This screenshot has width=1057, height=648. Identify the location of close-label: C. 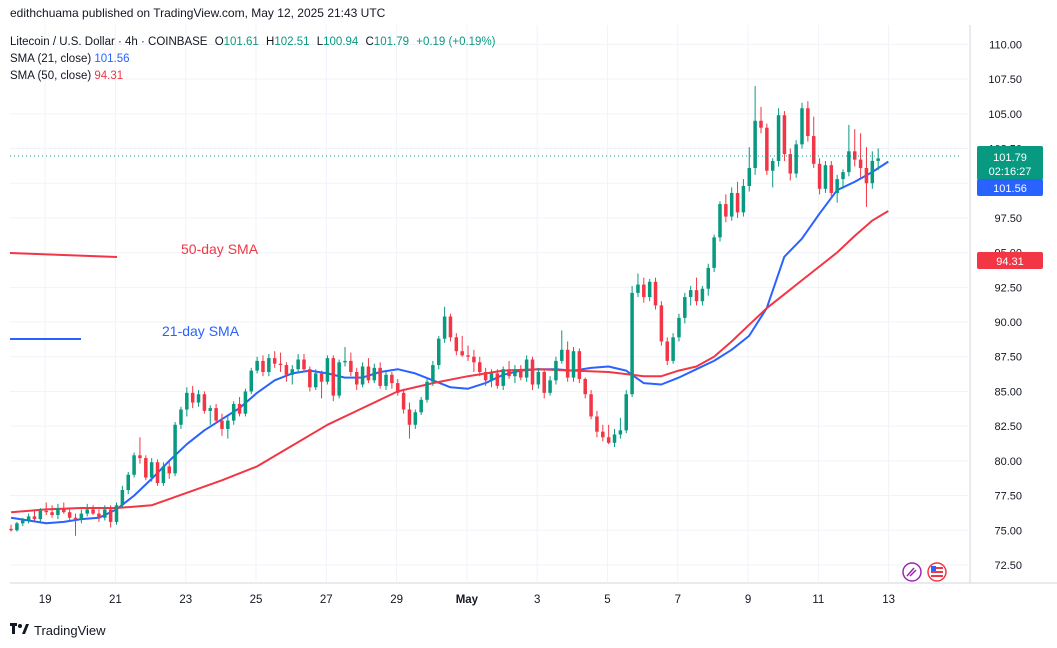
(369, 42).